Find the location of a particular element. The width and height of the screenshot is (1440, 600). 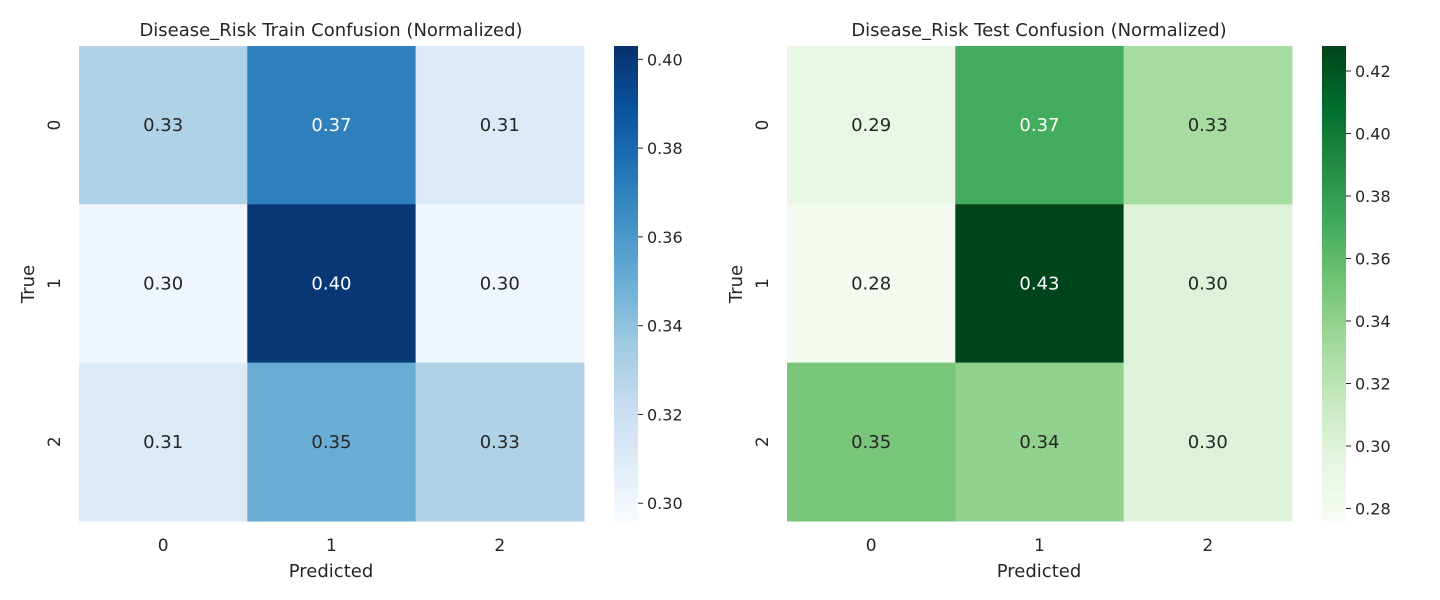

colorbar-tick-label: 0.42 is located at coordinates (1373, 71).